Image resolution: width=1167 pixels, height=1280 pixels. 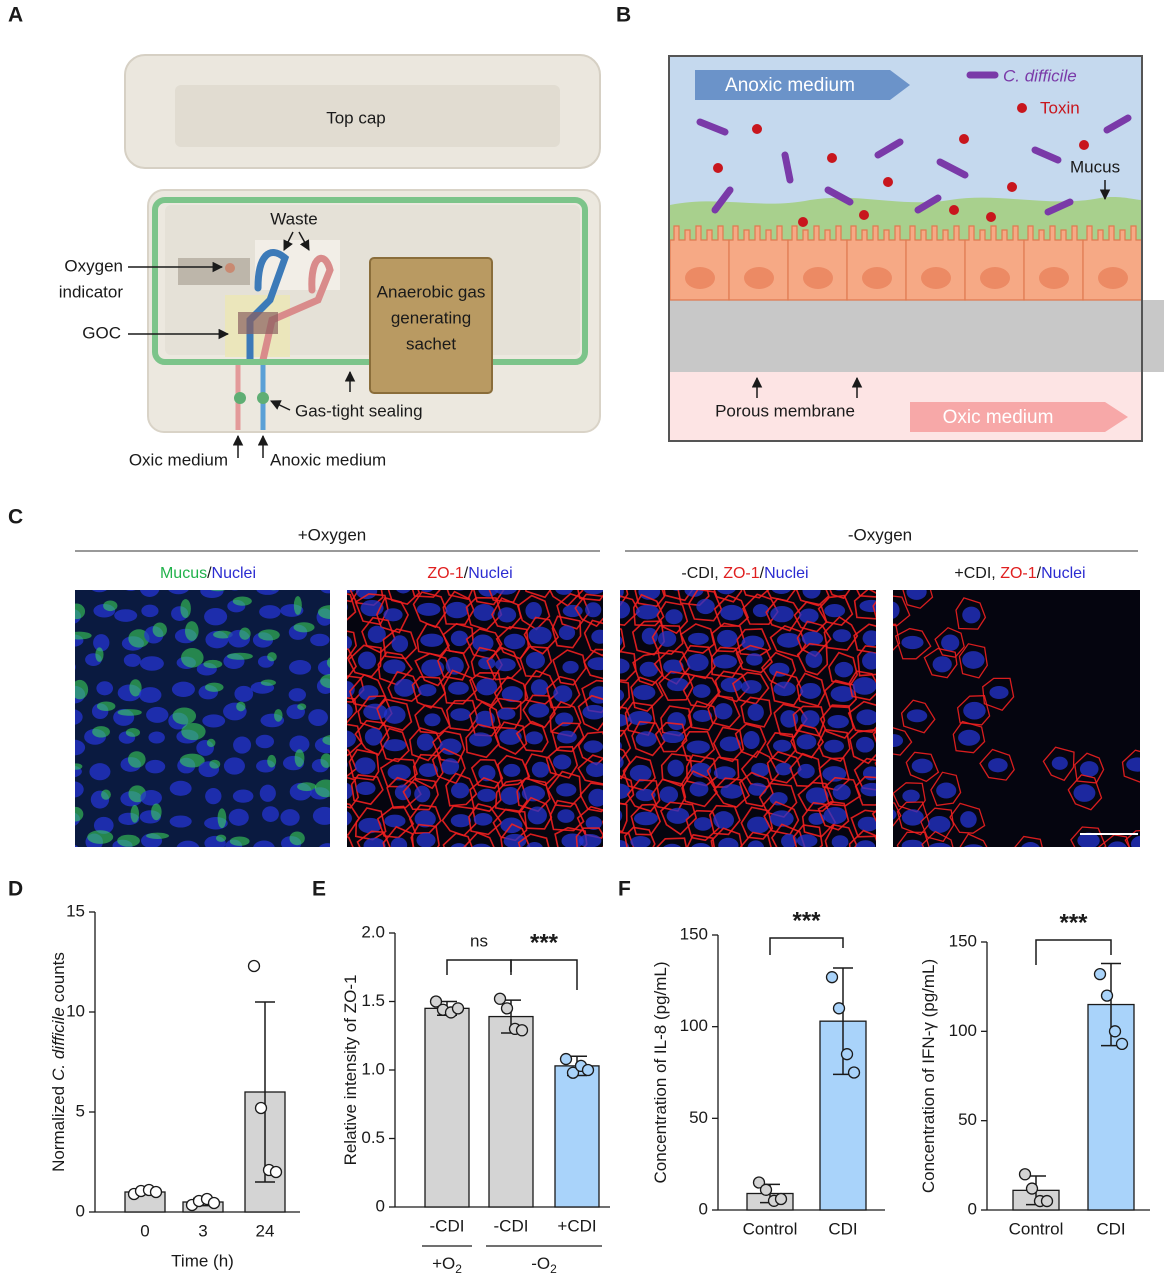 What do you see at coordinates (356, 117) in the screenshot?
I see `label: Top cap` at bounding box center [356, 117].